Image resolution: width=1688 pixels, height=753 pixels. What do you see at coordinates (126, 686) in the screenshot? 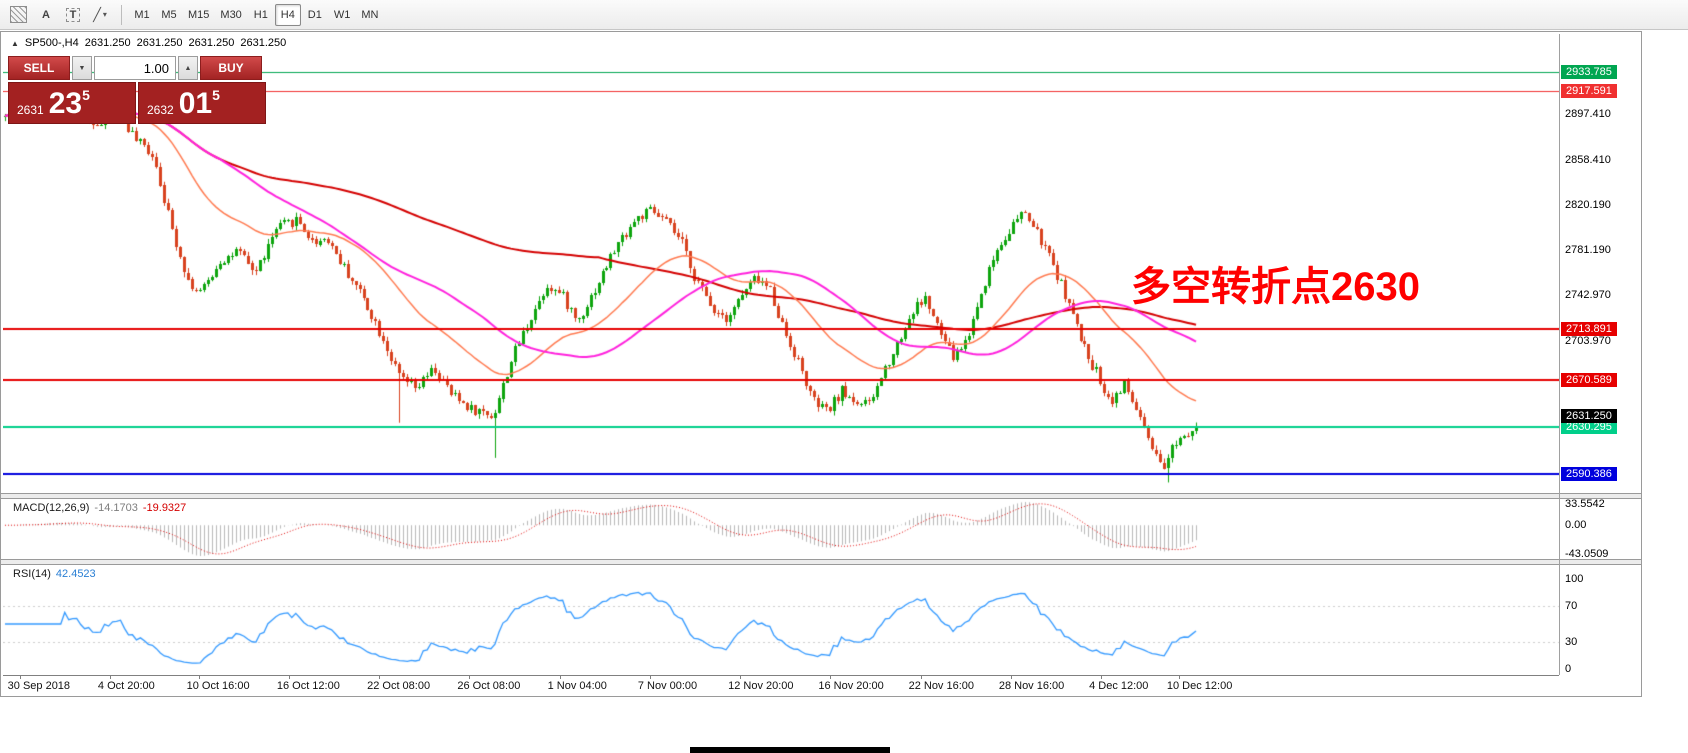
I see `time-axis-label: 4 Oct 20:00` at bounding box center [126, 686].